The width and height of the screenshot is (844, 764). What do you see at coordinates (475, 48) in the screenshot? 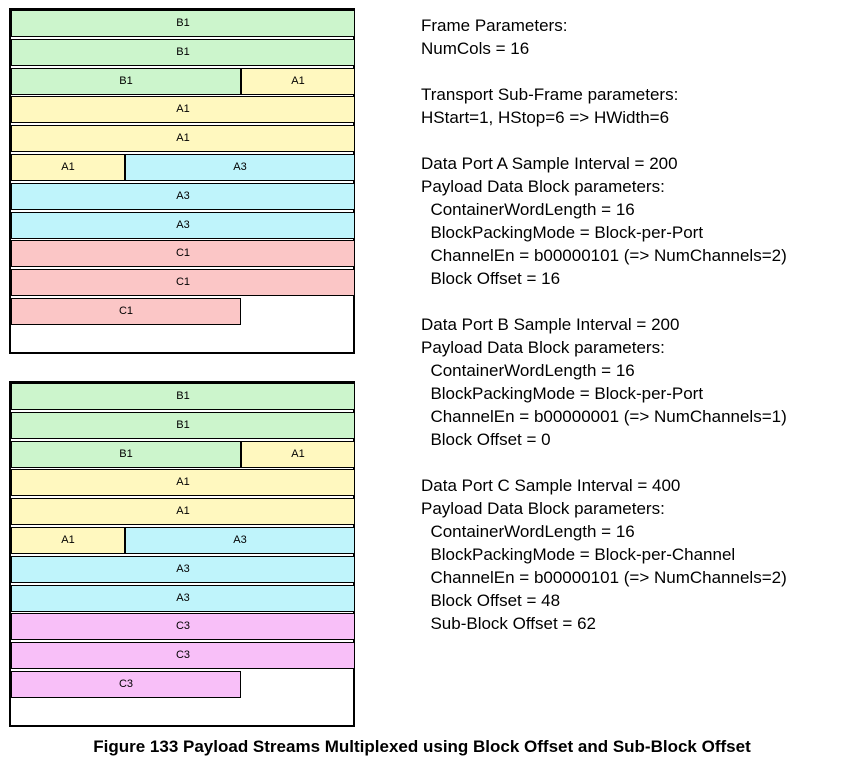
I see `parameter-line: NumCols = 16` at bounding box center [475, 48].